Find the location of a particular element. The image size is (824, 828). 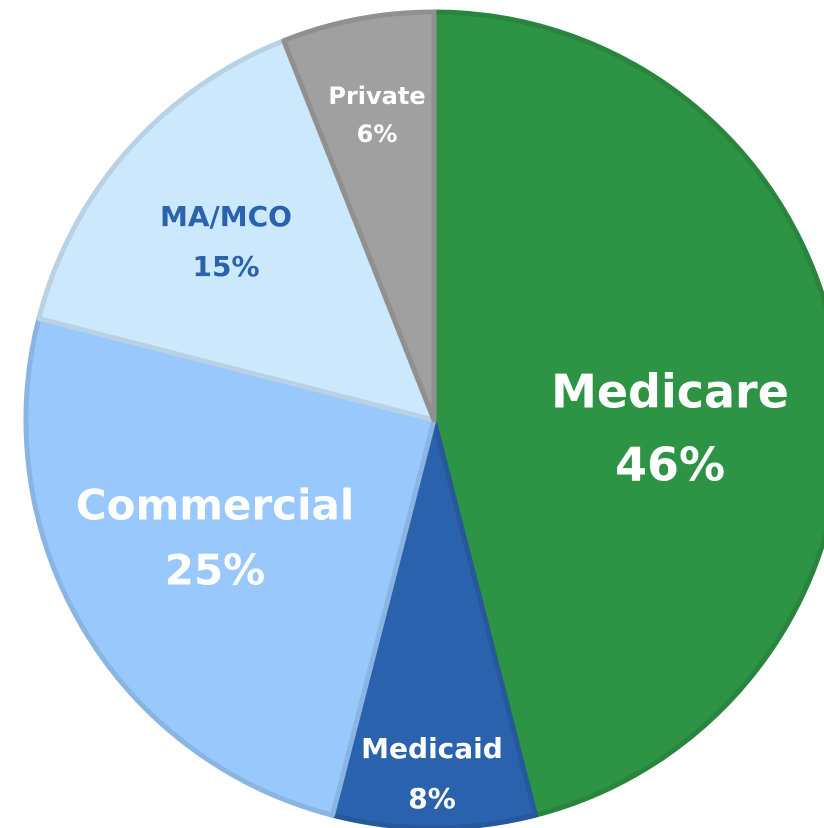

slice-label: MA/MCO is located at coordinates (226, 216).